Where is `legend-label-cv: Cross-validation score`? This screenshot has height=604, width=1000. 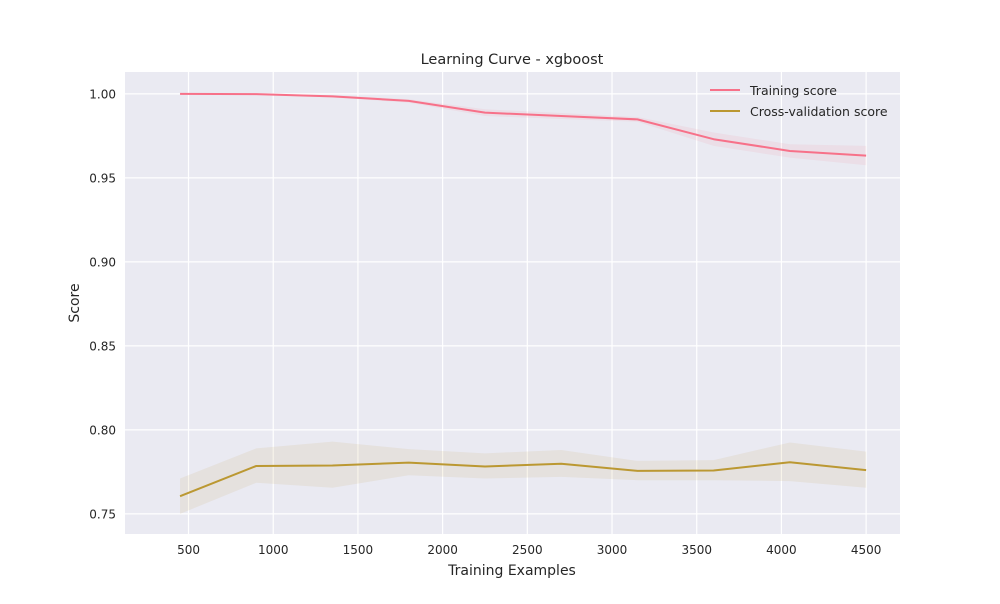 legend-label-cv: Cross-validation score is located at coordinates (819, 111).